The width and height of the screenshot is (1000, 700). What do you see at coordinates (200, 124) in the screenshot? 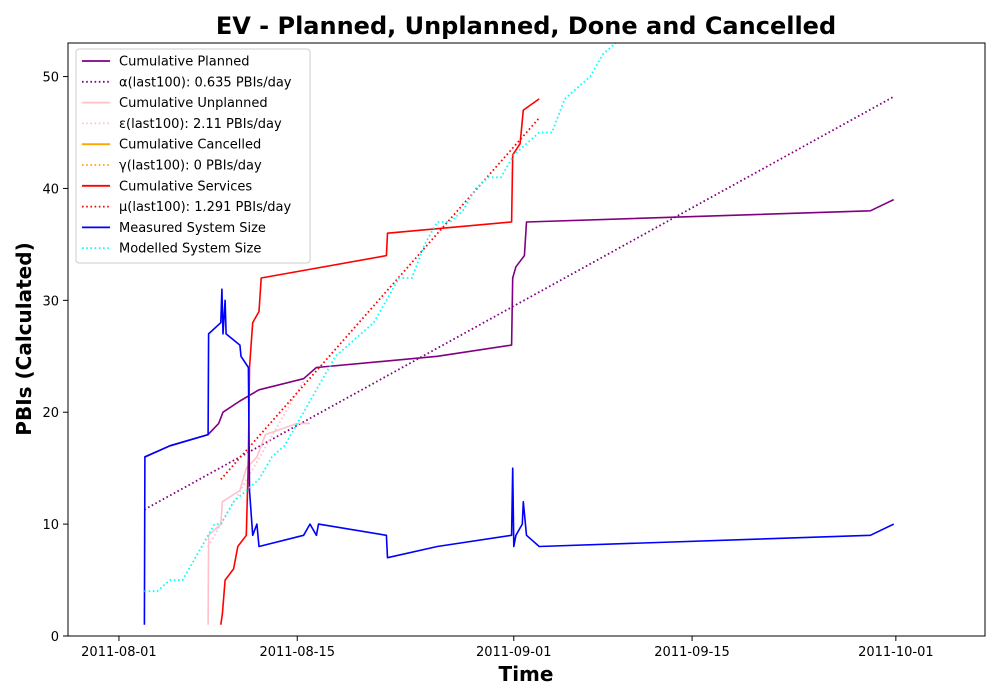
I see `legend-label: ε(last100): 2.11 PBIs/day` at bounding box center [200, 124].